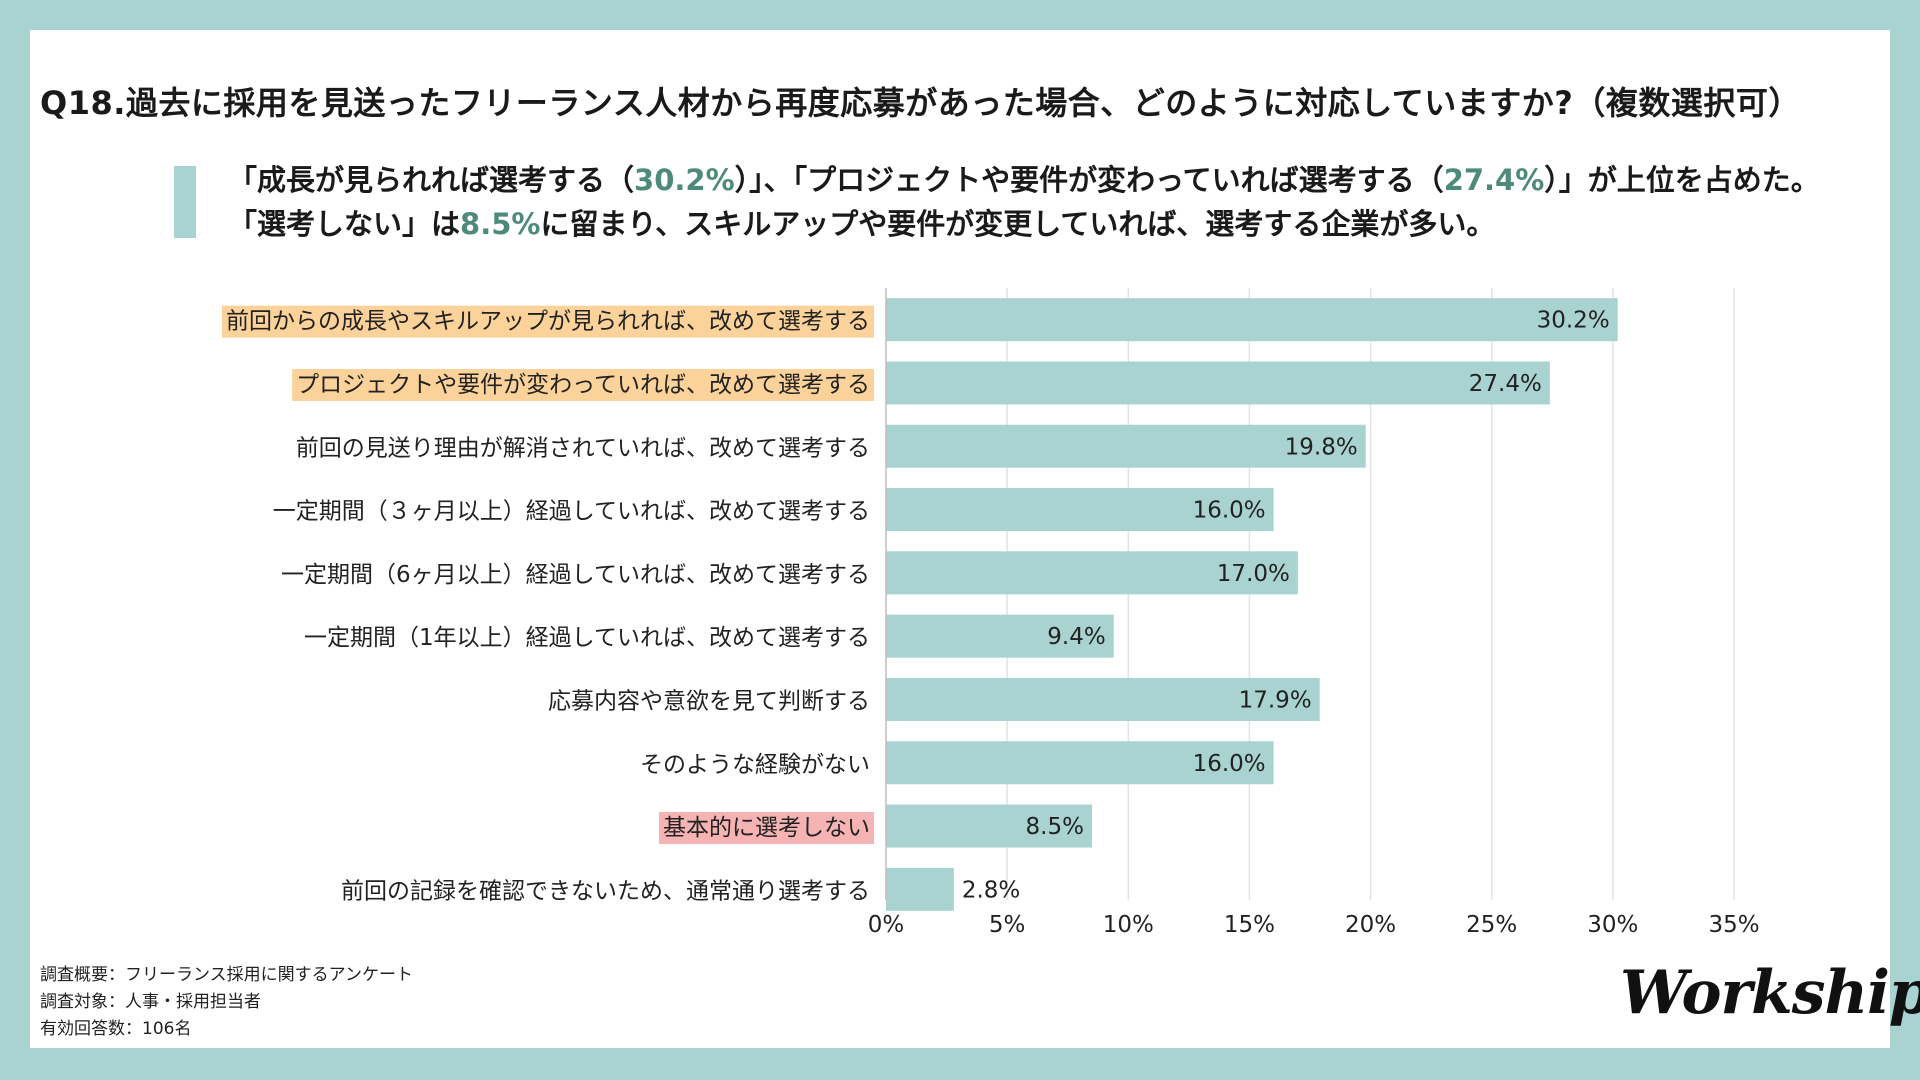  Describe the element at coordinates (185, 202) in the screenshot. I see `summary-accent-bar` at that location.